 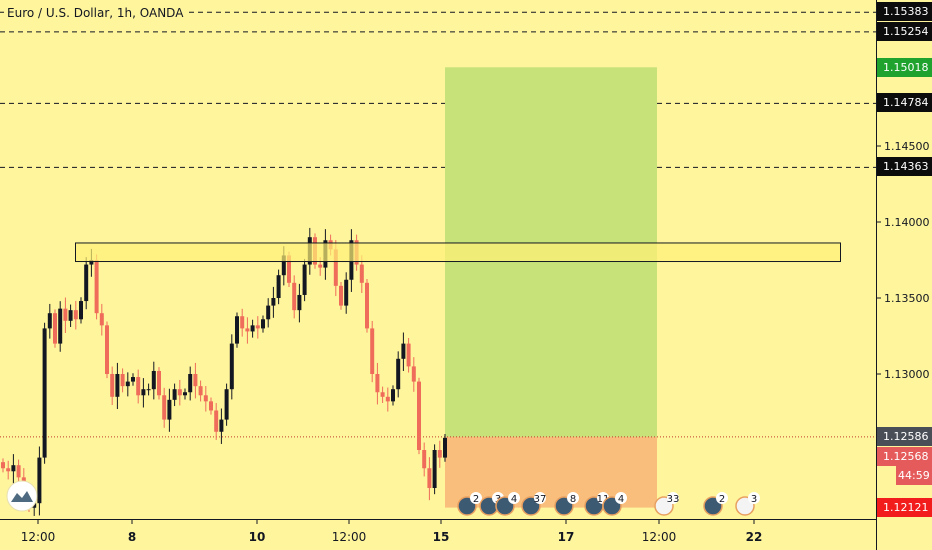 I want to click on symbol-title: Euro / U.S. Dollar, 1h, OANDA, so click(x=95, y=13).